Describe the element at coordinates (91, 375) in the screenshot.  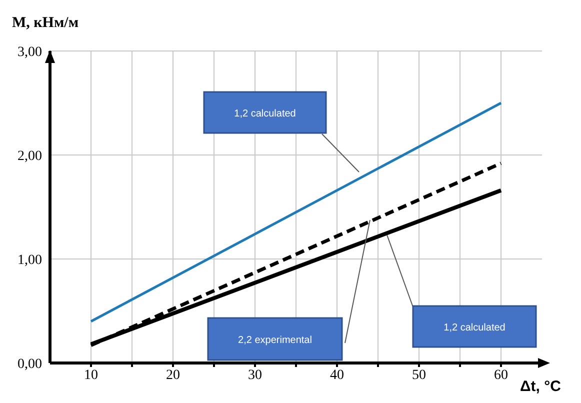
I see `x-tick-label: 10` at that location.